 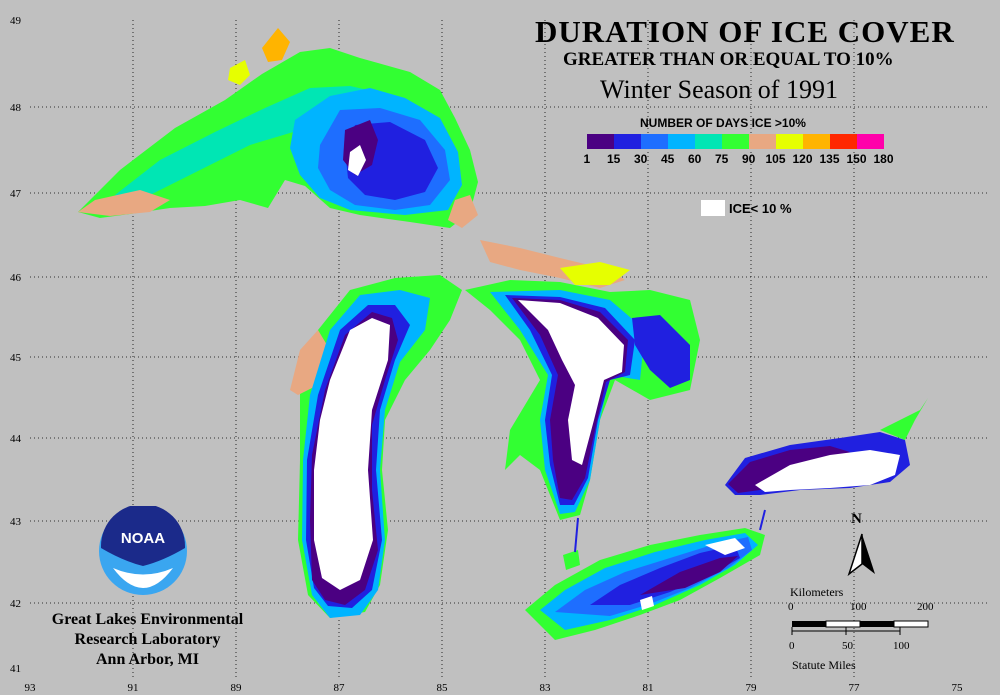 I want to click on legend-label: 90, so click(x=749, y=159).